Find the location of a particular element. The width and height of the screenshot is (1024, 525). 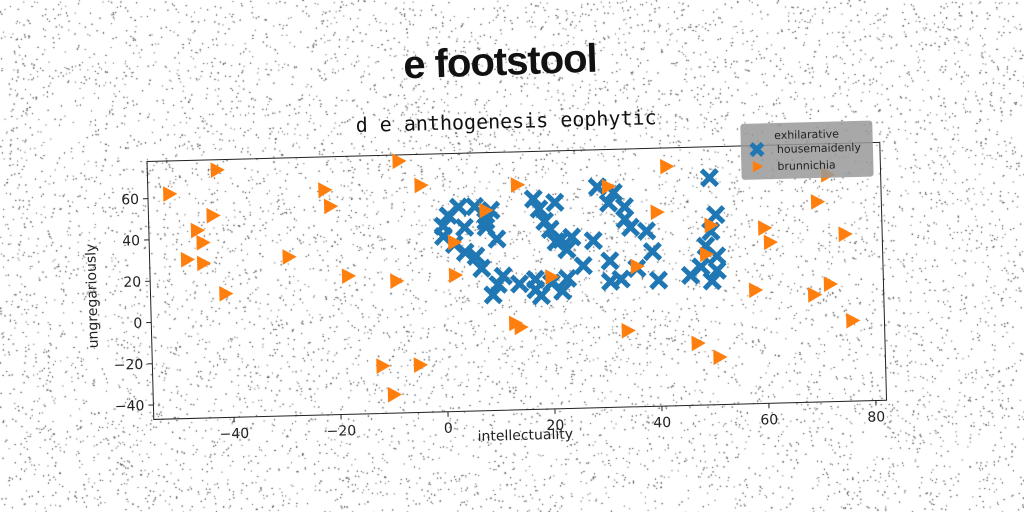

legend-entry-label: housemaidenly is located at coordinates (819, 148).